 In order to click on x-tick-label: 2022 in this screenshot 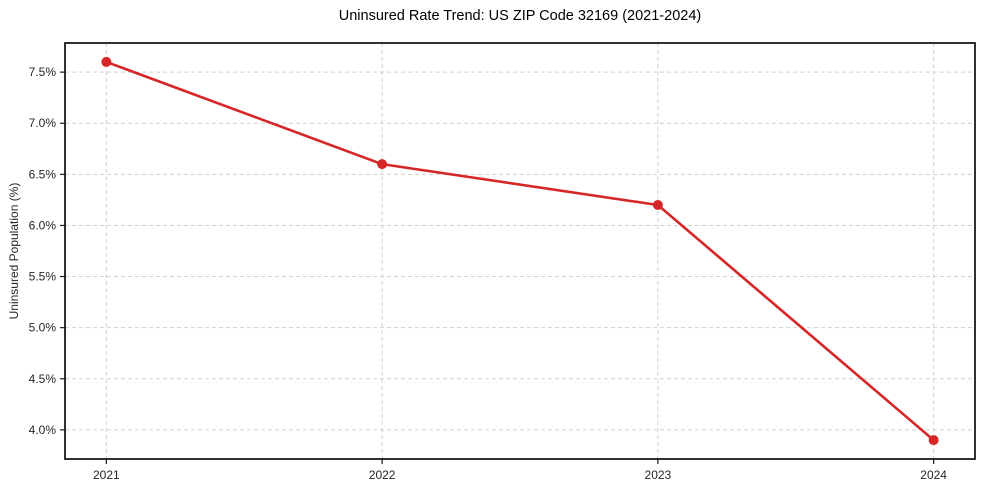, I will do `click(382, 475)`.